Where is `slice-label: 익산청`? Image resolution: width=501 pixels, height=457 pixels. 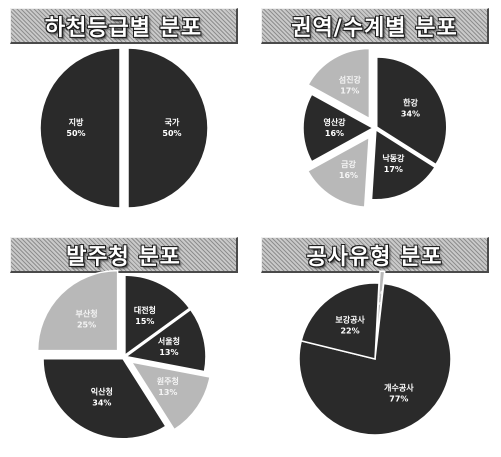
slice-label: 익산청 is located at coordinates (102, 391).